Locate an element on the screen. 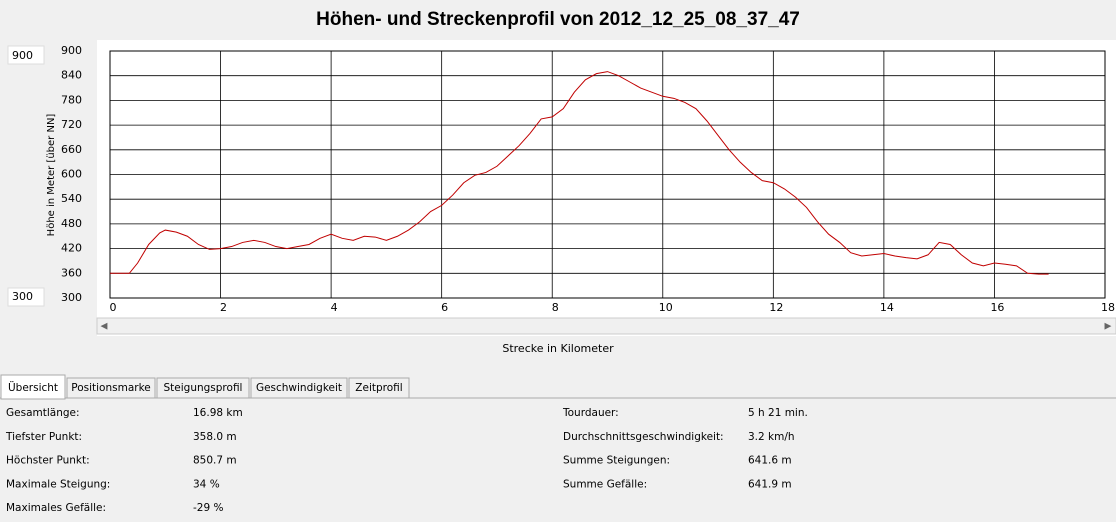 The height and width of the screenshot is (522, 1116). x-axis-label: Strecke in Kilometer is located at coordinates (558, 348).